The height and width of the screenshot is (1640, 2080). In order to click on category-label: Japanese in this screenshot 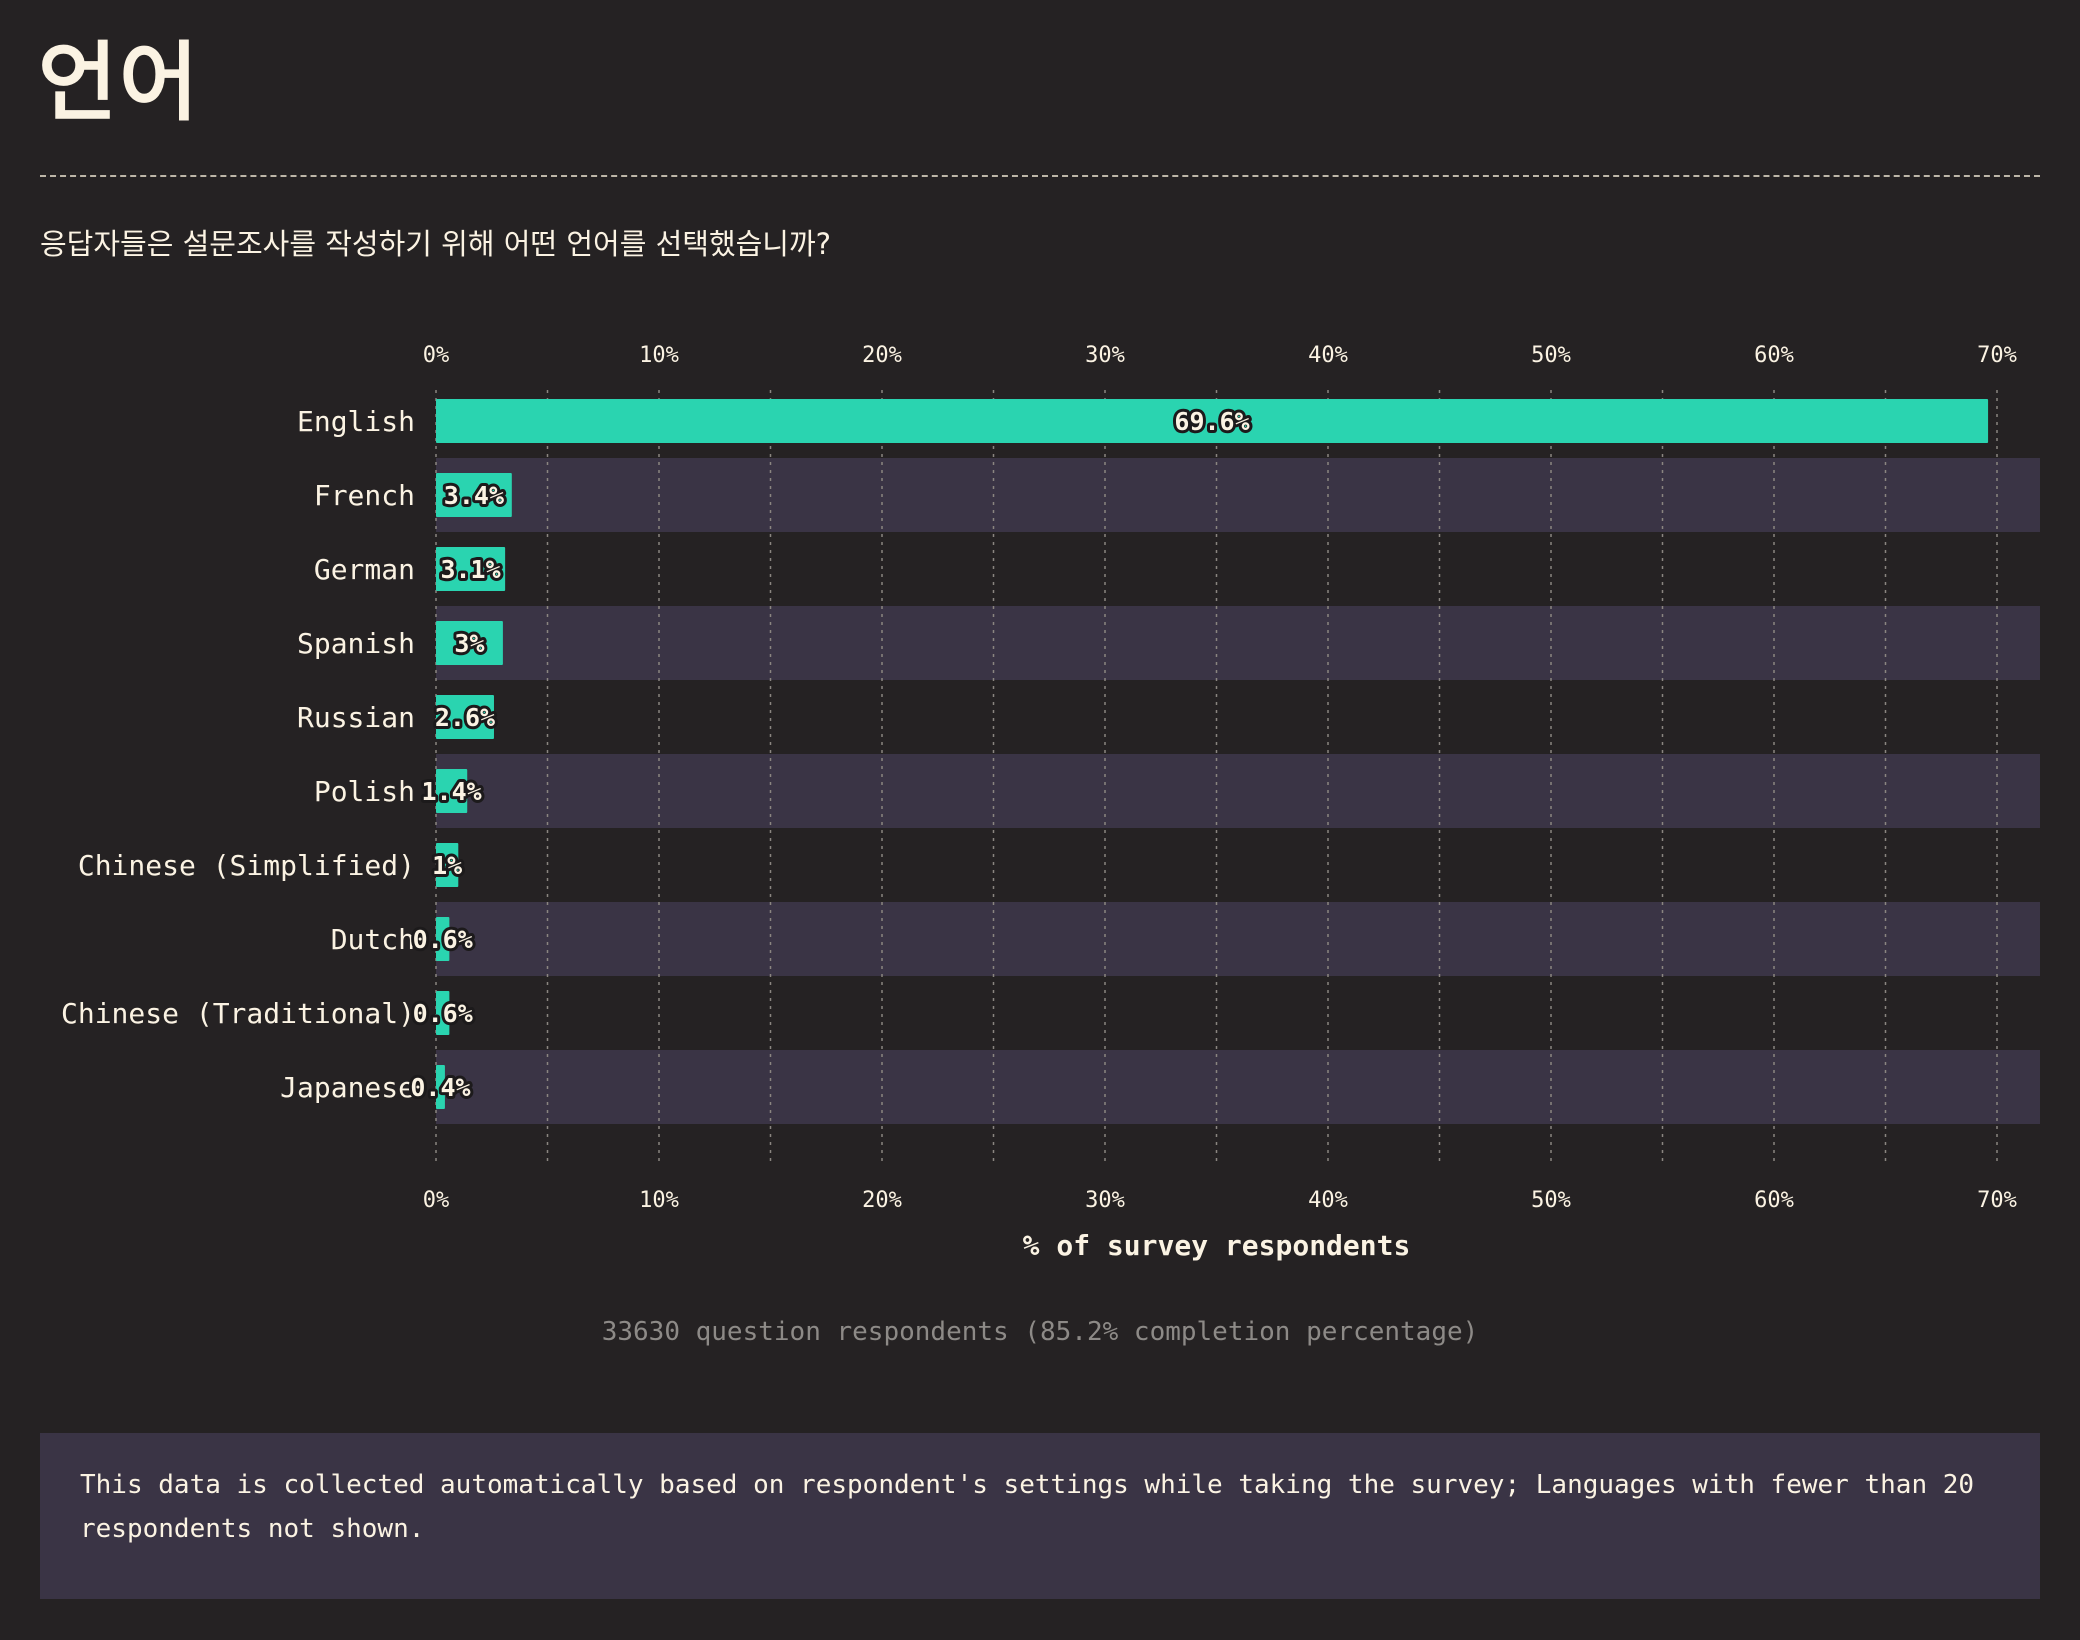, I will do `click(347, 1087)`.